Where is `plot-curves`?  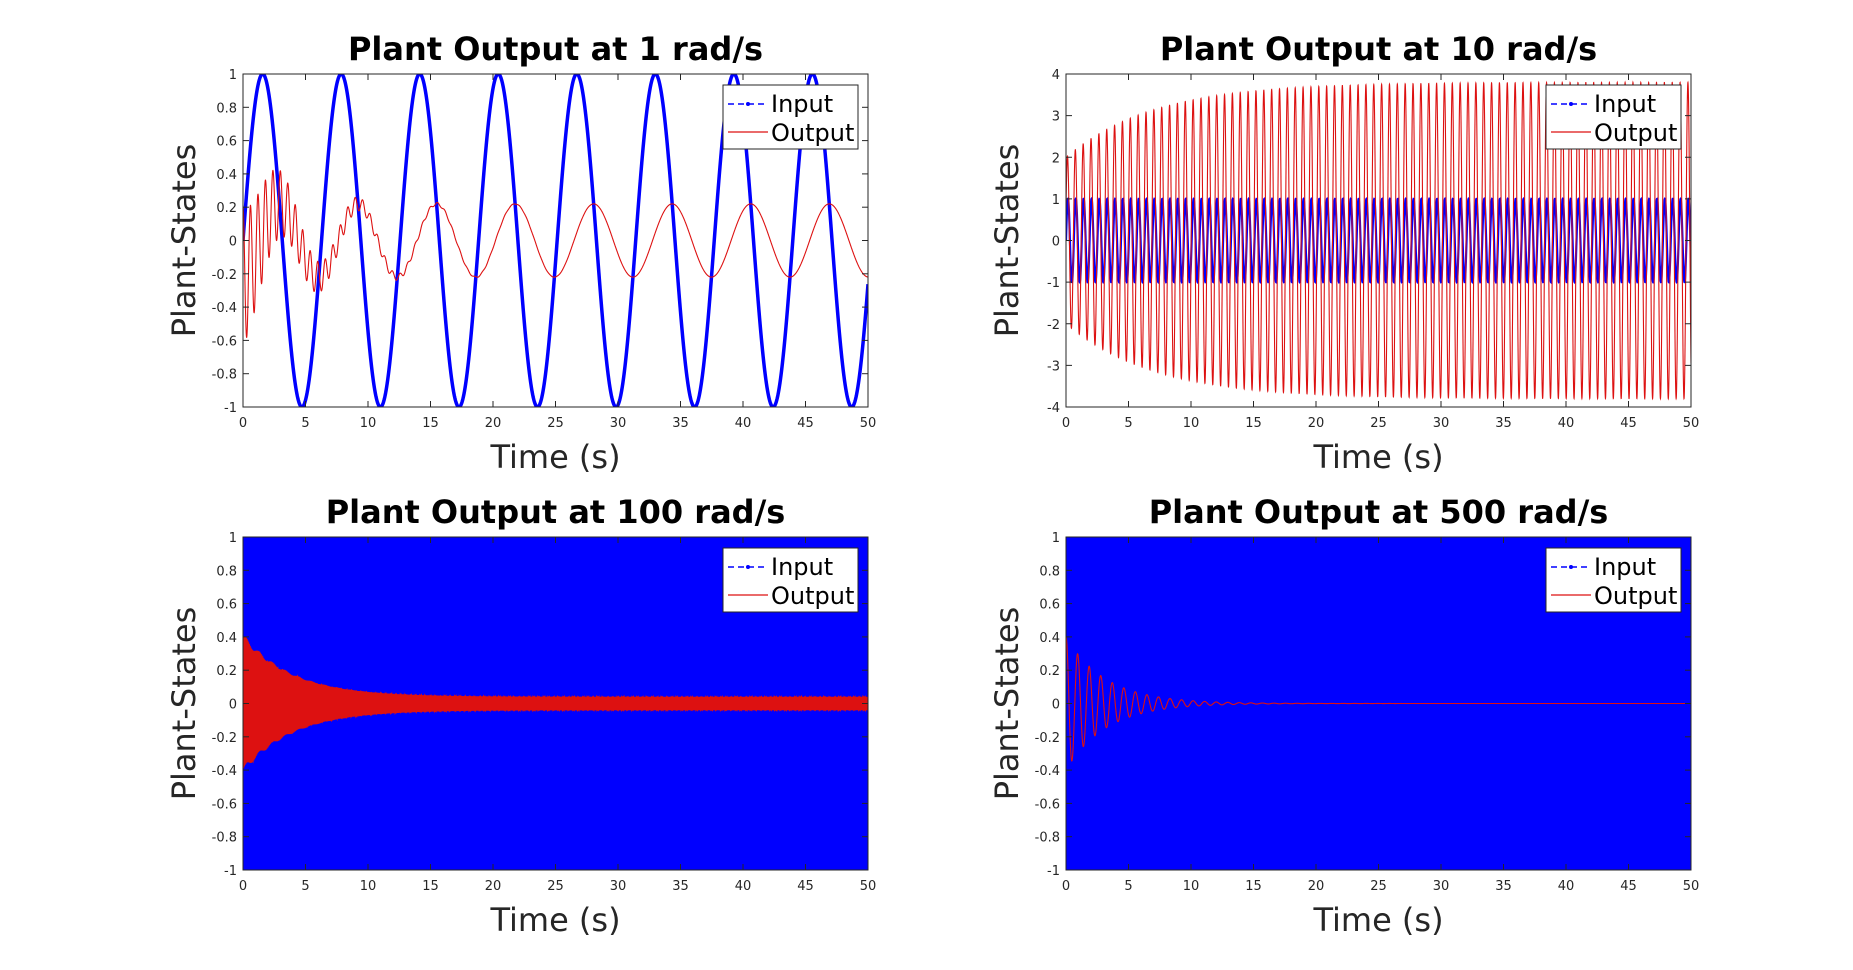
plot-curves is located at coordinates (555, 240).